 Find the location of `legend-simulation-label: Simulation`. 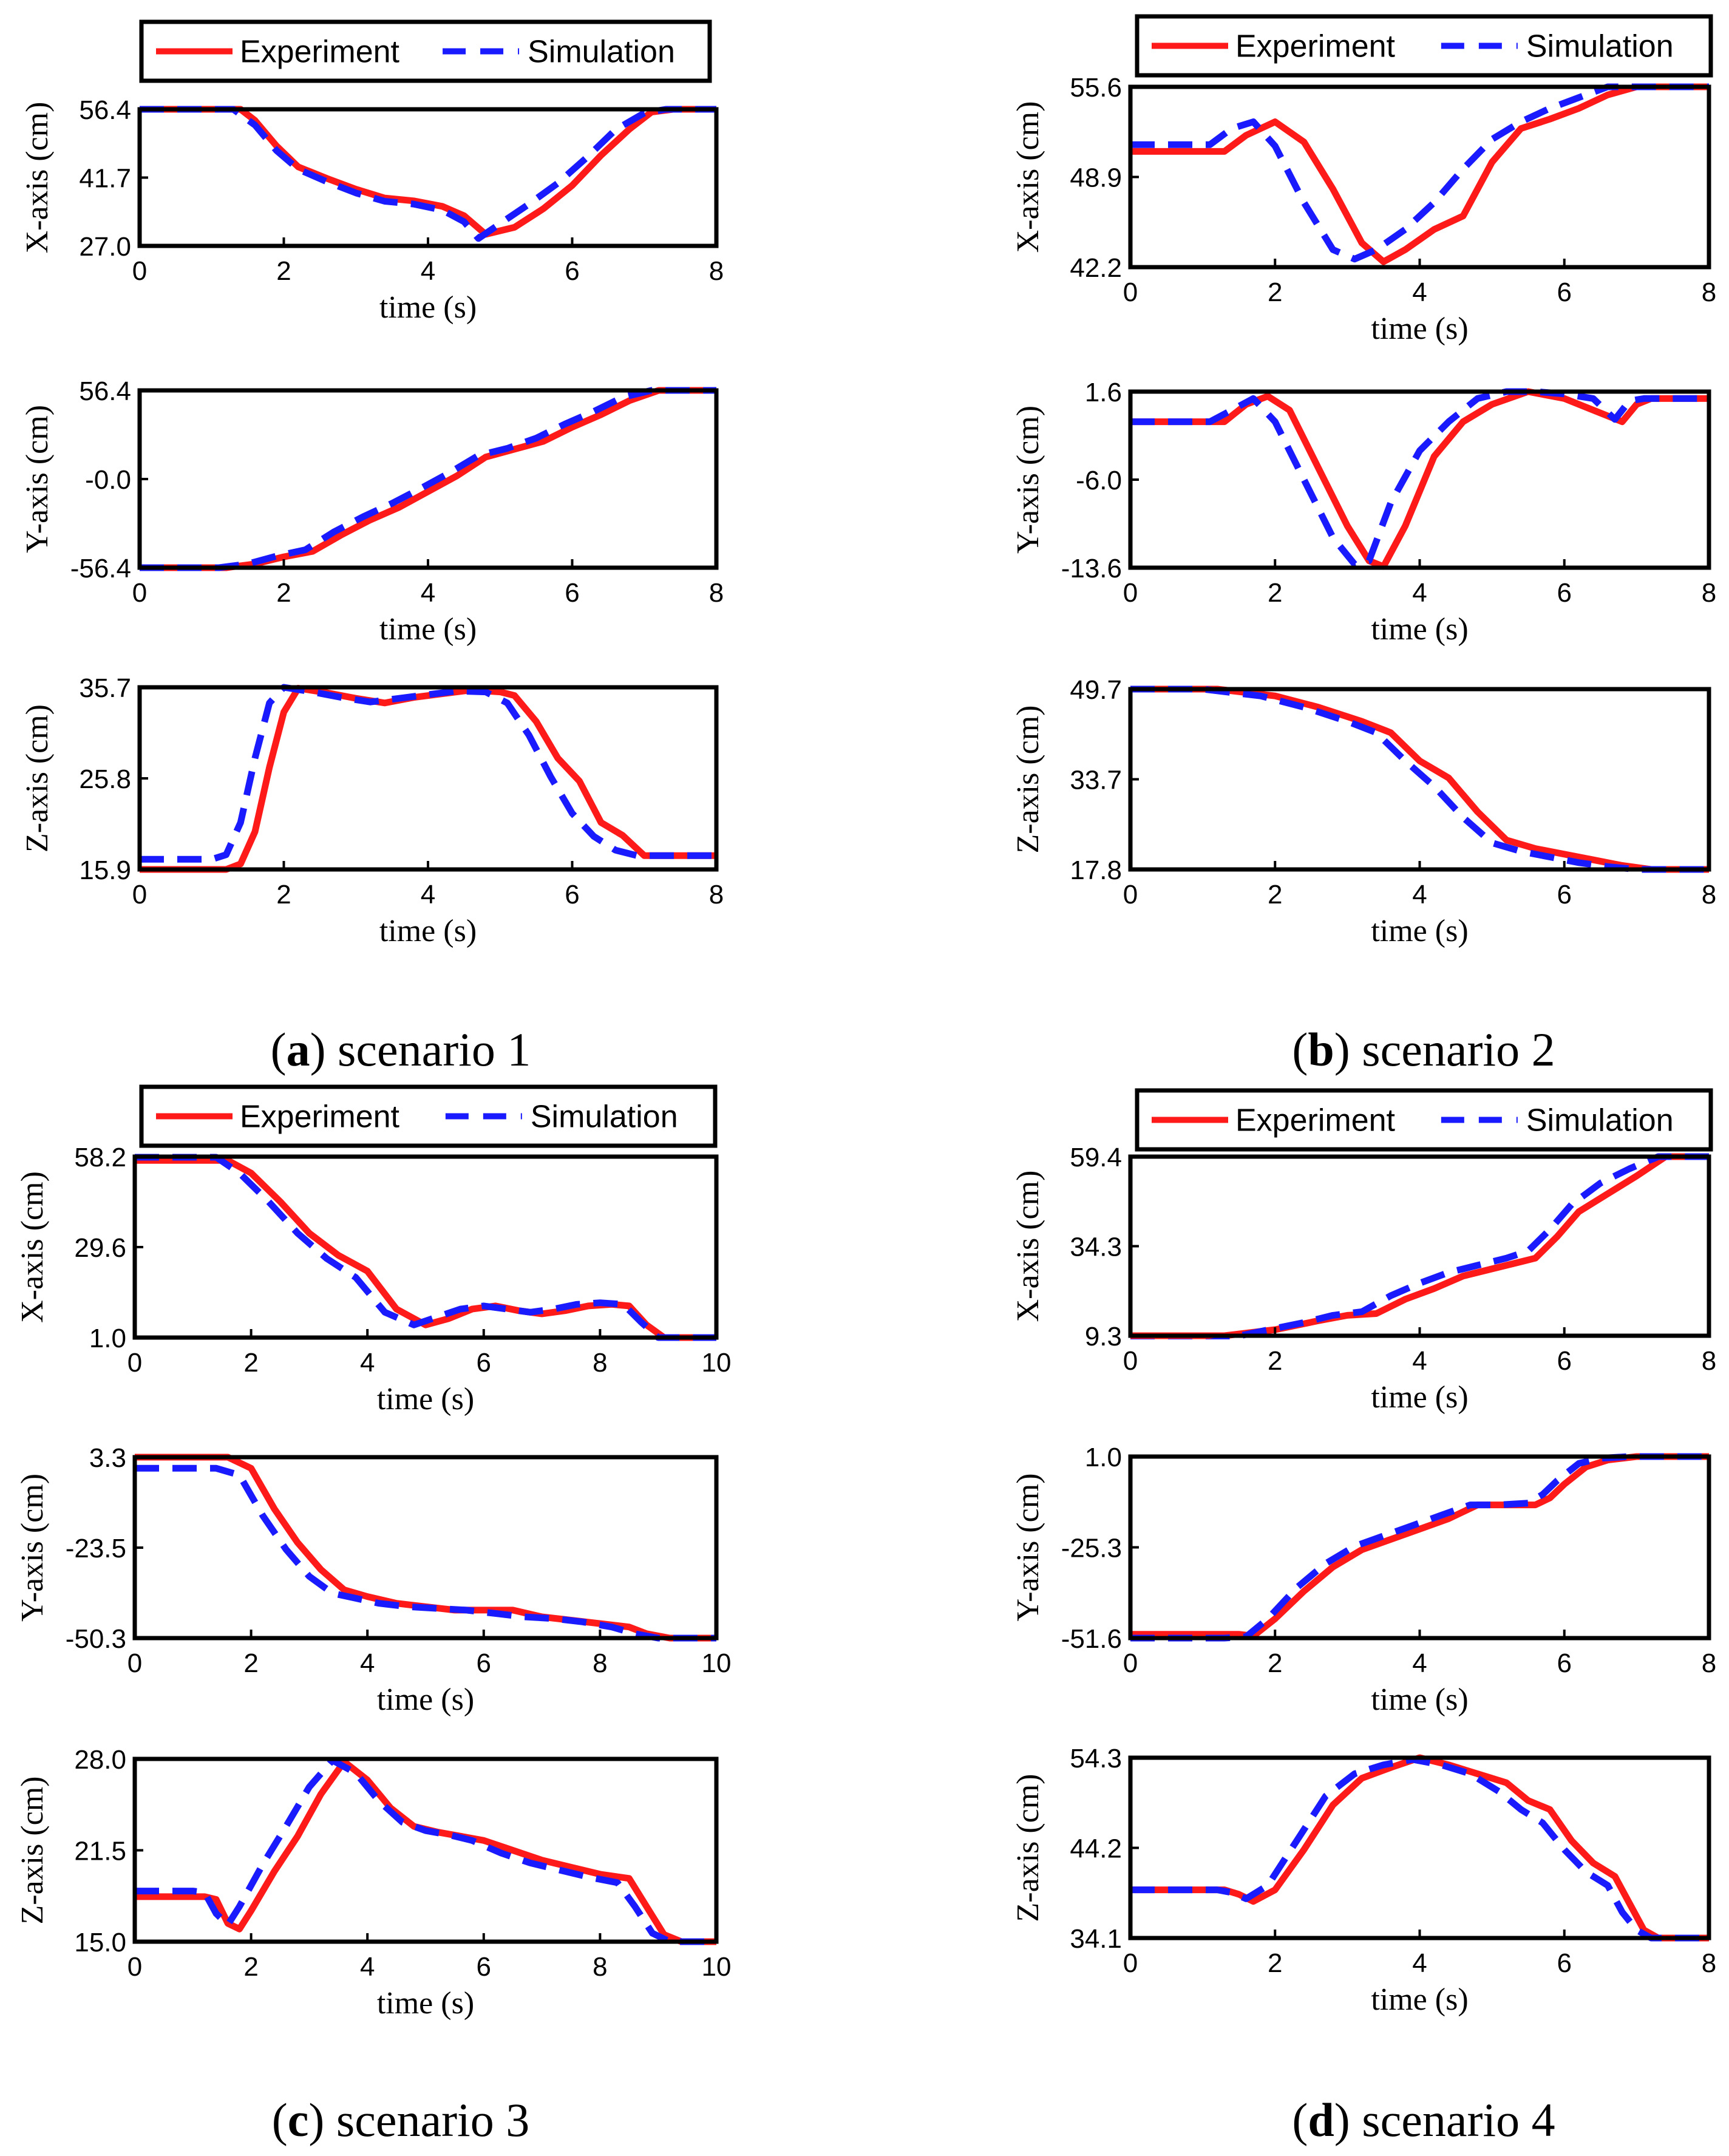

legend-simulation-label: Simulation is located at coordinates (605, 1117).